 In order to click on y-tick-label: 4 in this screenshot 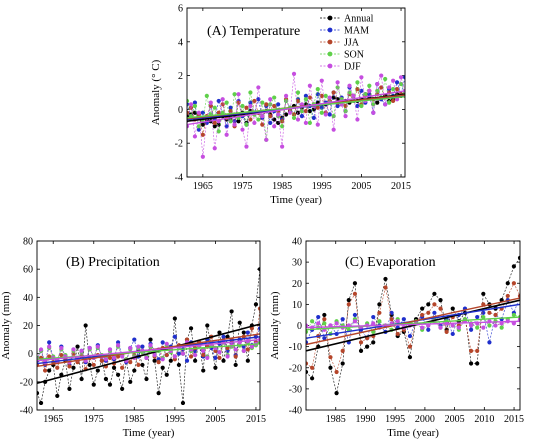, I will do `click(180, 42)`.